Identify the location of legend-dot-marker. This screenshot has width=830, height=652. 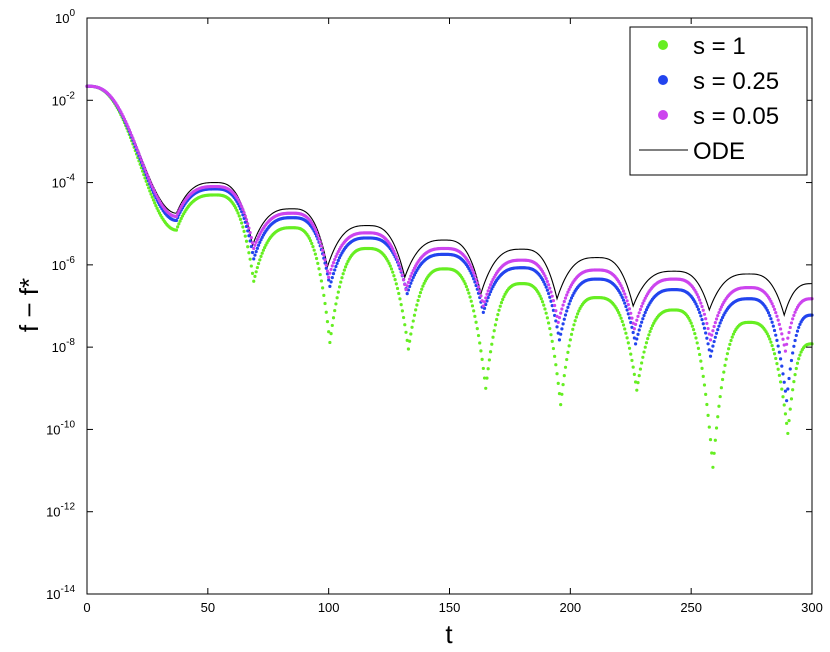
(663, 80).